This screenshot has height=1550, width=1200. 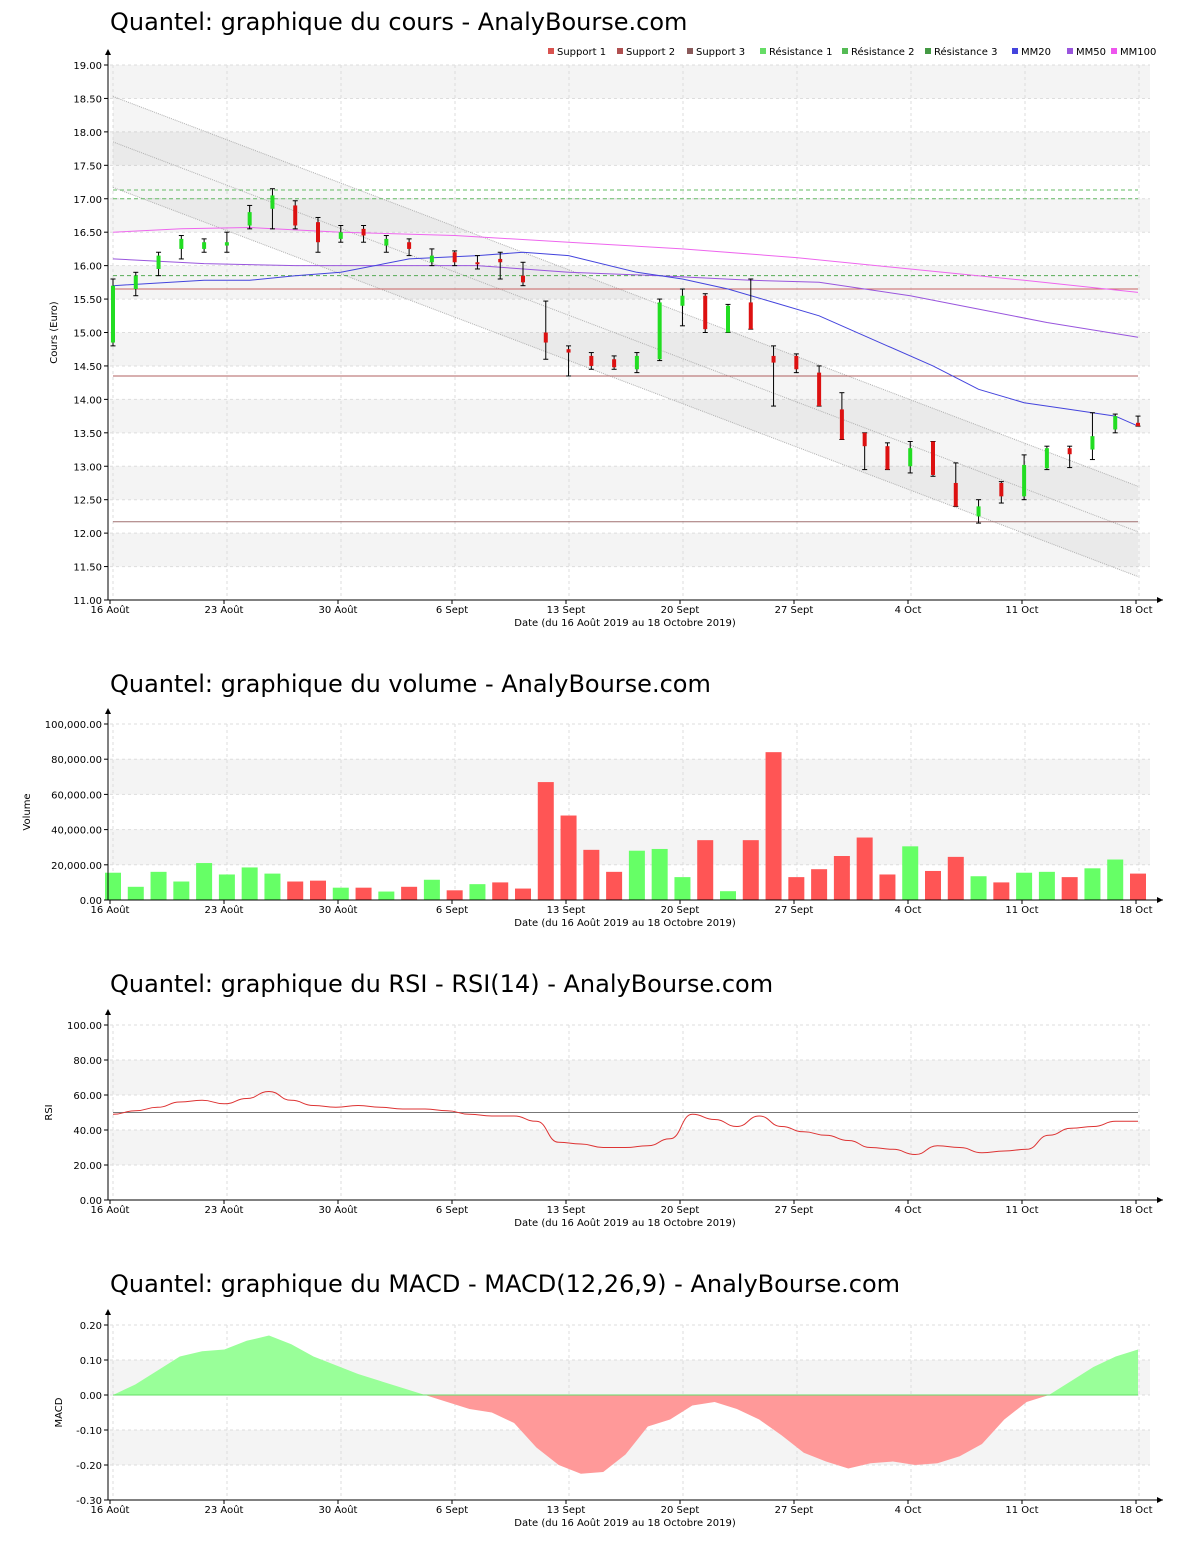 What do you see at coordinates (625, 1365) in the screenshot?
I see `macd-positive-area` at bounding box center [625, 1365].